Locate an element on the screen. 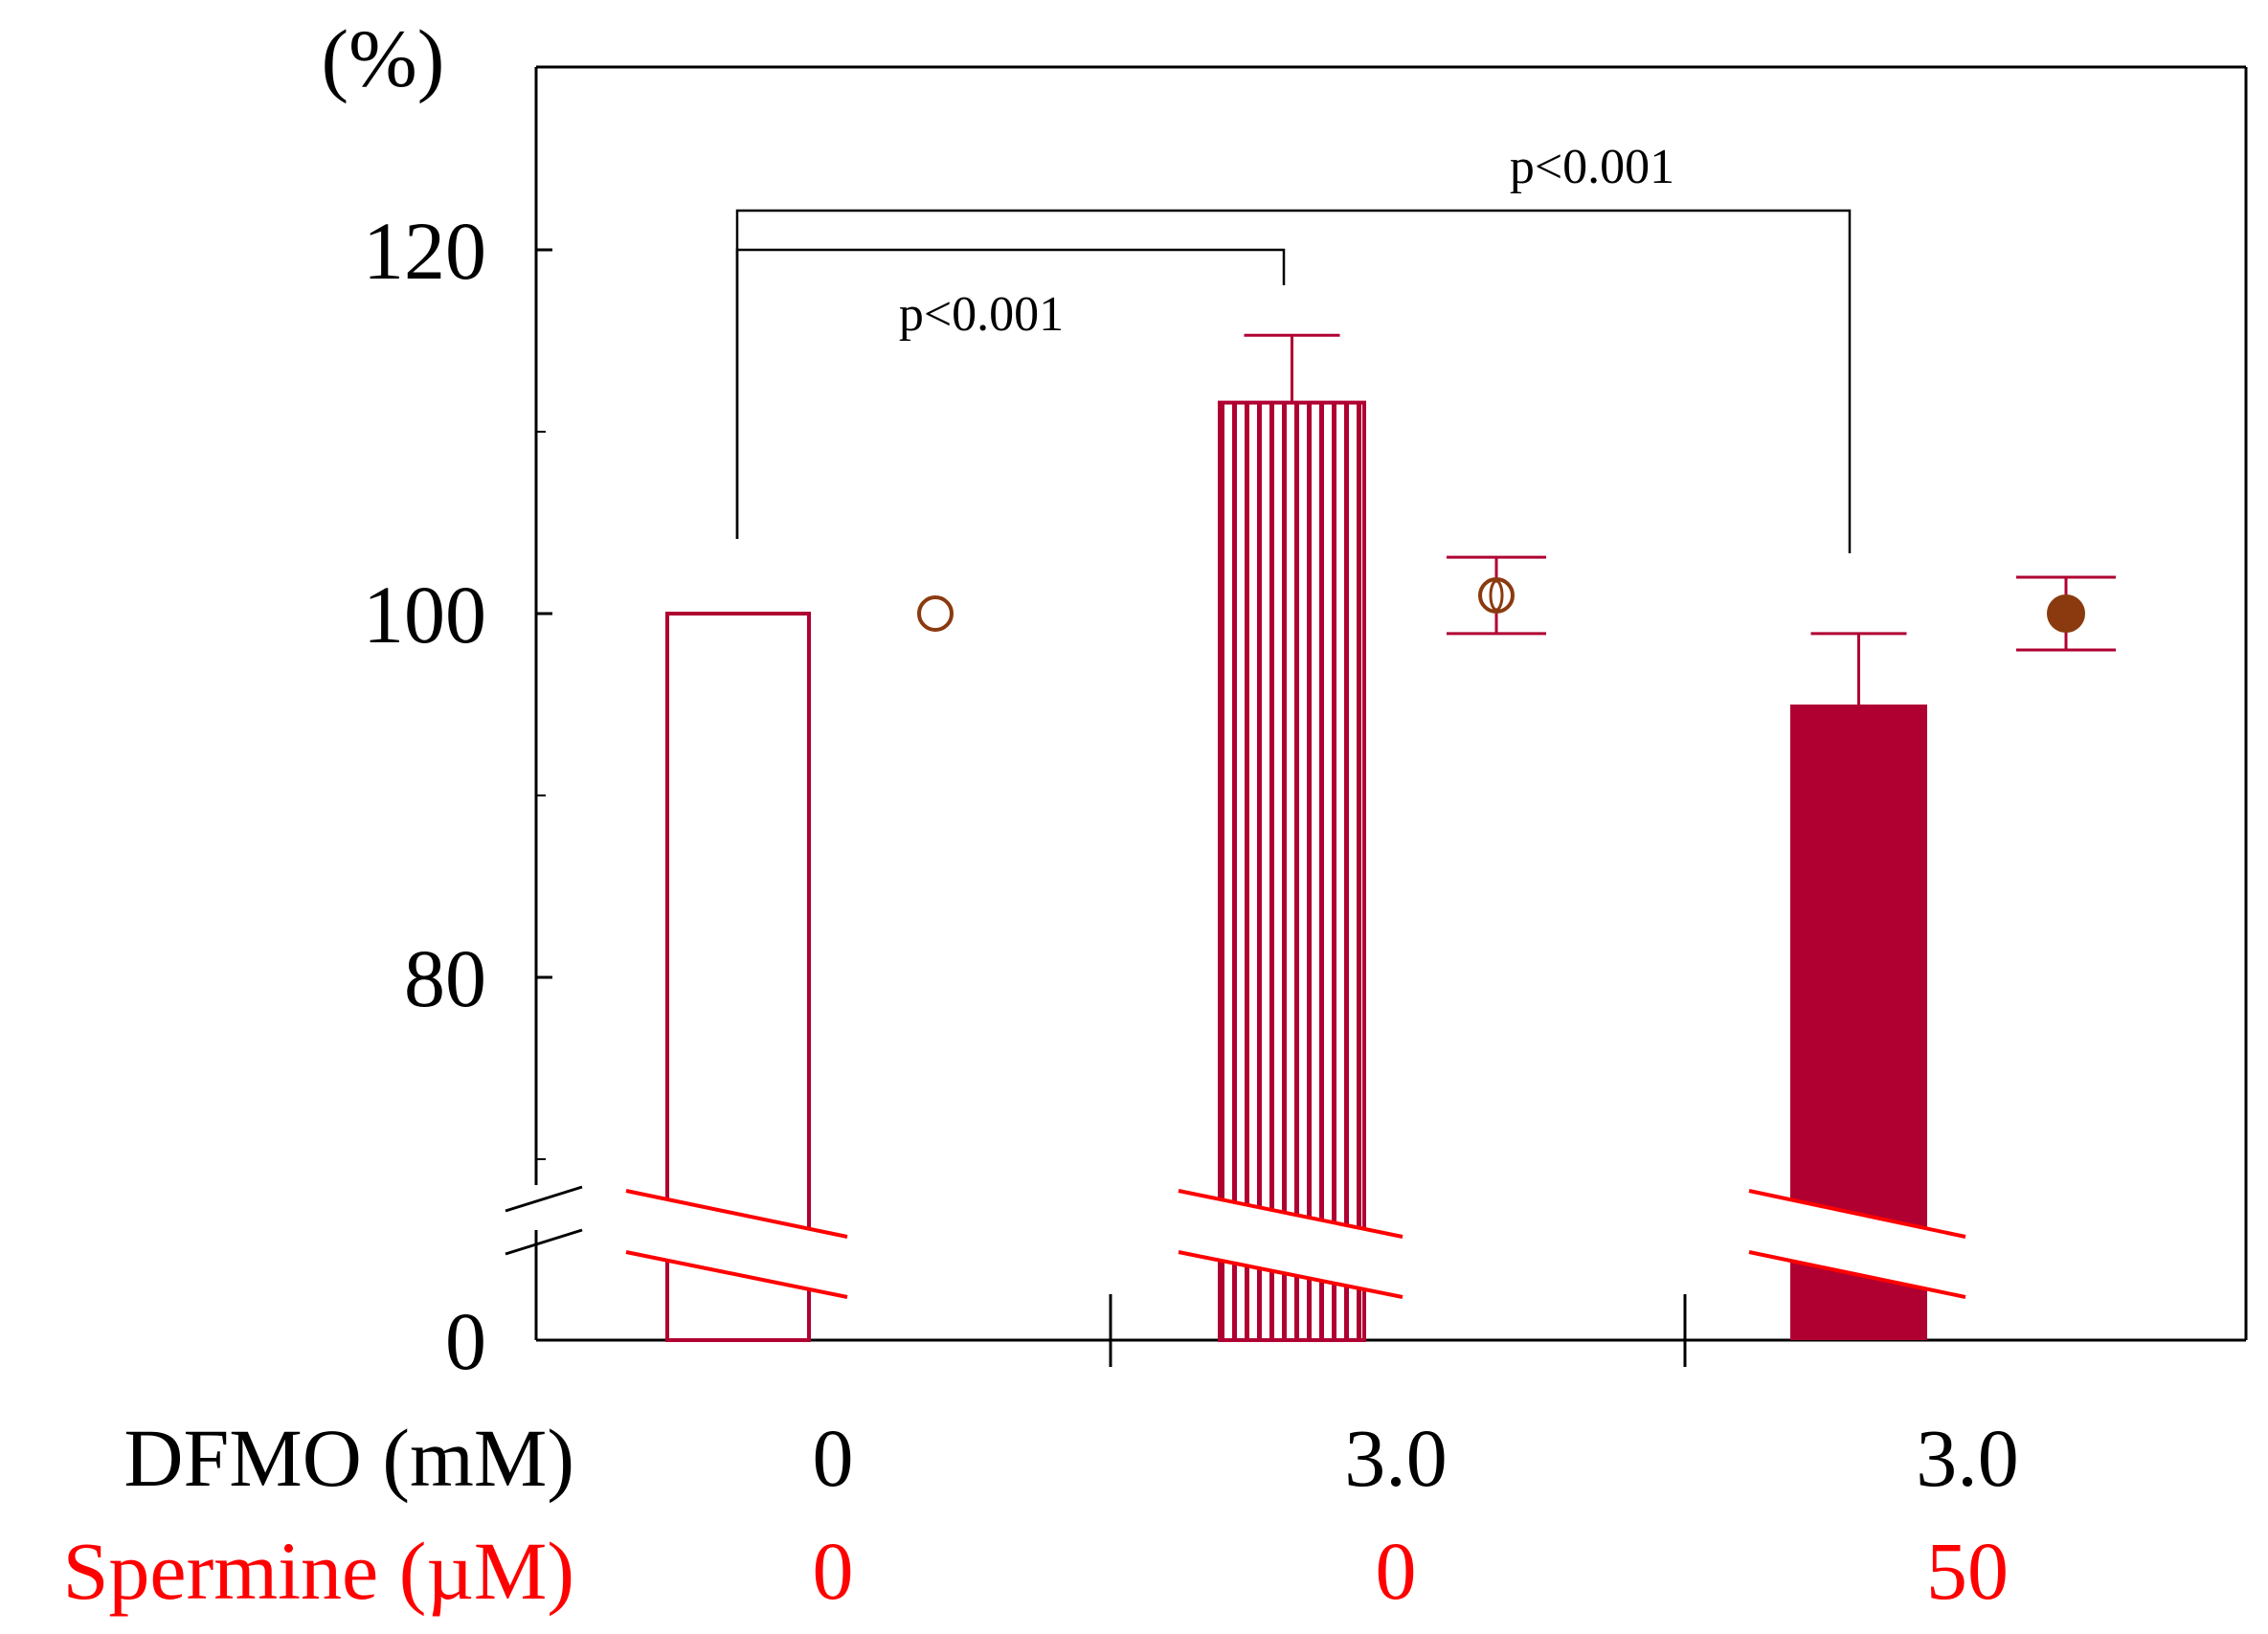 Image resolution: width=2268 pixels, height=1634 pixels. y-tick-label: 0 is located at coordinates (465, 1341).